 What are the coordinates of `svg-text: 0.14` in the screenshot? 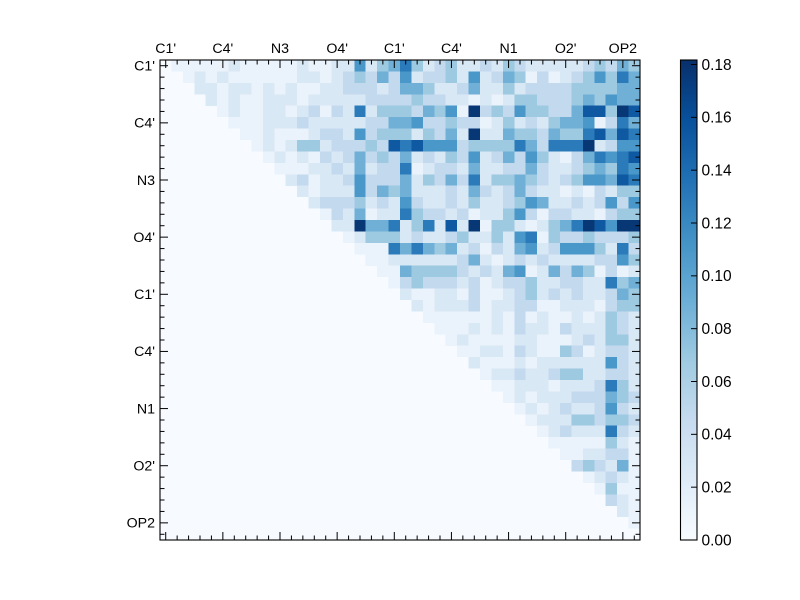 It's located at (717, 171).